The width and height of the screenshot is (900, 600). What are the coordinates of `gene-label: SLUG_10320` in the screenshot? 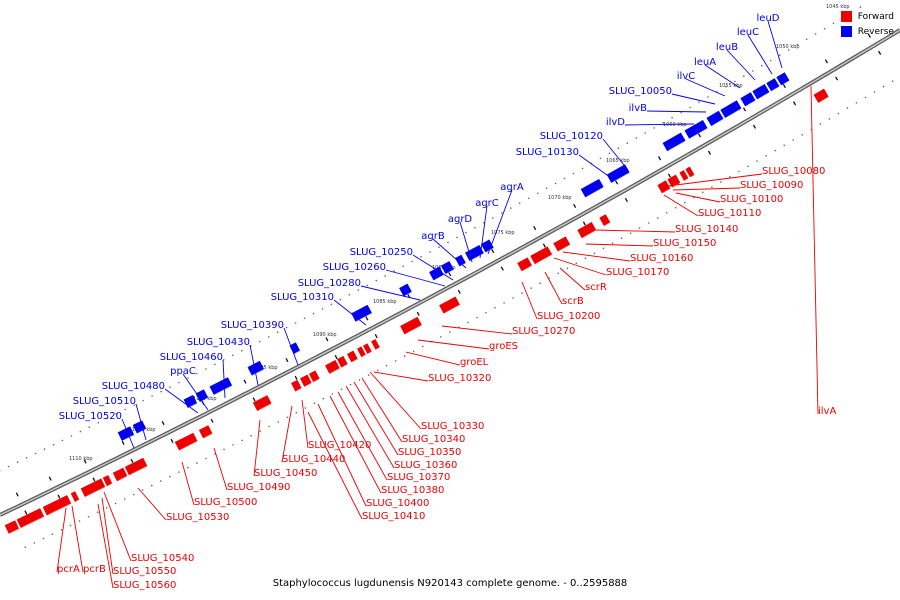 It's located at (459, 378).